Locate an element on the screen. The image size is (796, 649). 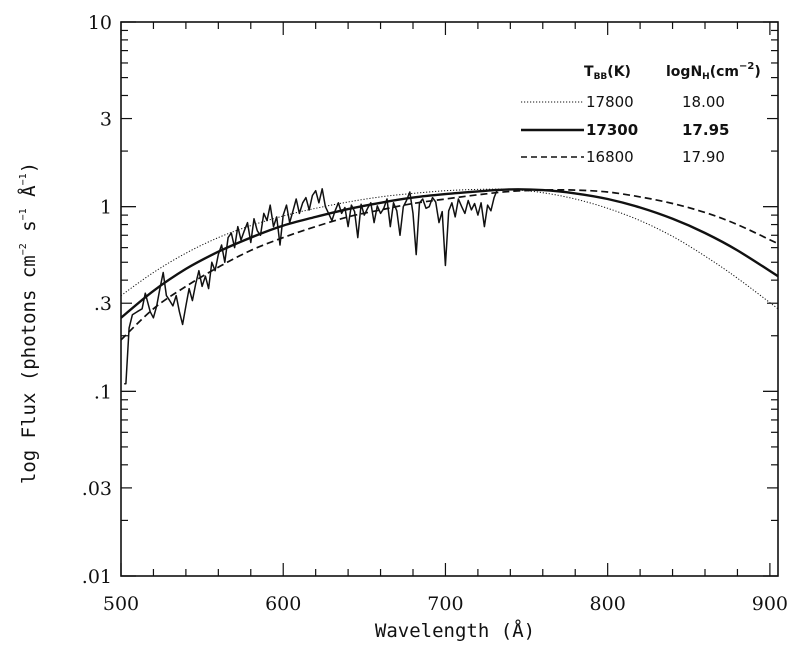
x-tick-label: 900 is located at coordinates (770, 604).